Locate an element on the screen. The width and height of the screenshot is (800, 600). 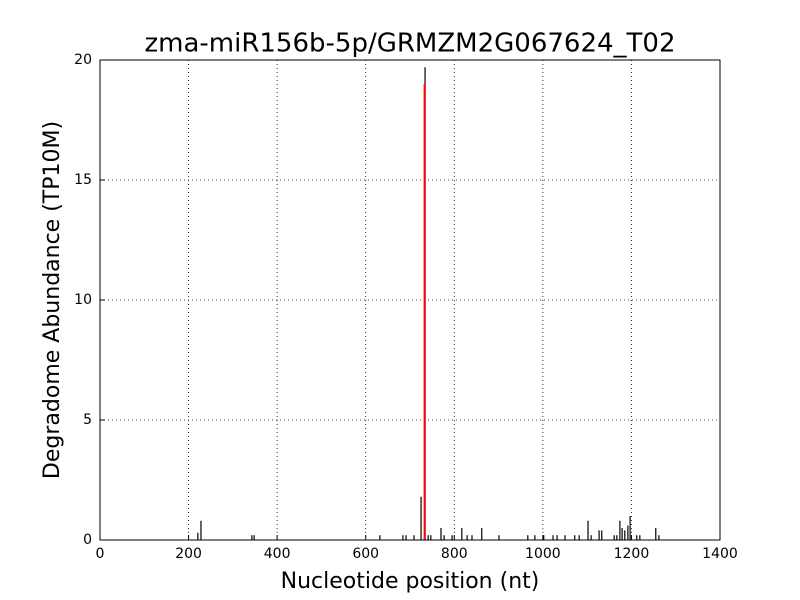
y-tick-label: 15 is located at coordinates (83, 180).